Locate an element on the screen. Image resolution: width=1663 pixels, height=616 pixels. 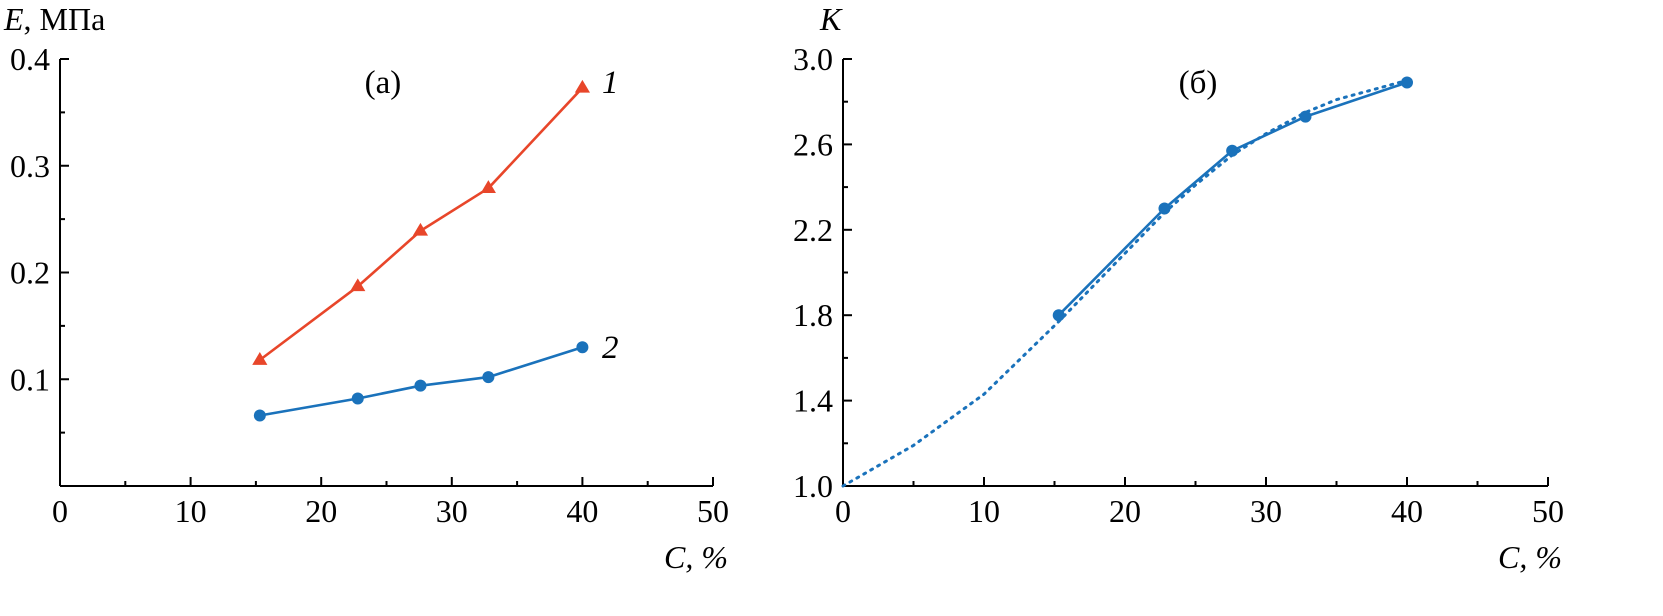
panel-a-ylabel: E, МПа is located at coordinates (54, 19).